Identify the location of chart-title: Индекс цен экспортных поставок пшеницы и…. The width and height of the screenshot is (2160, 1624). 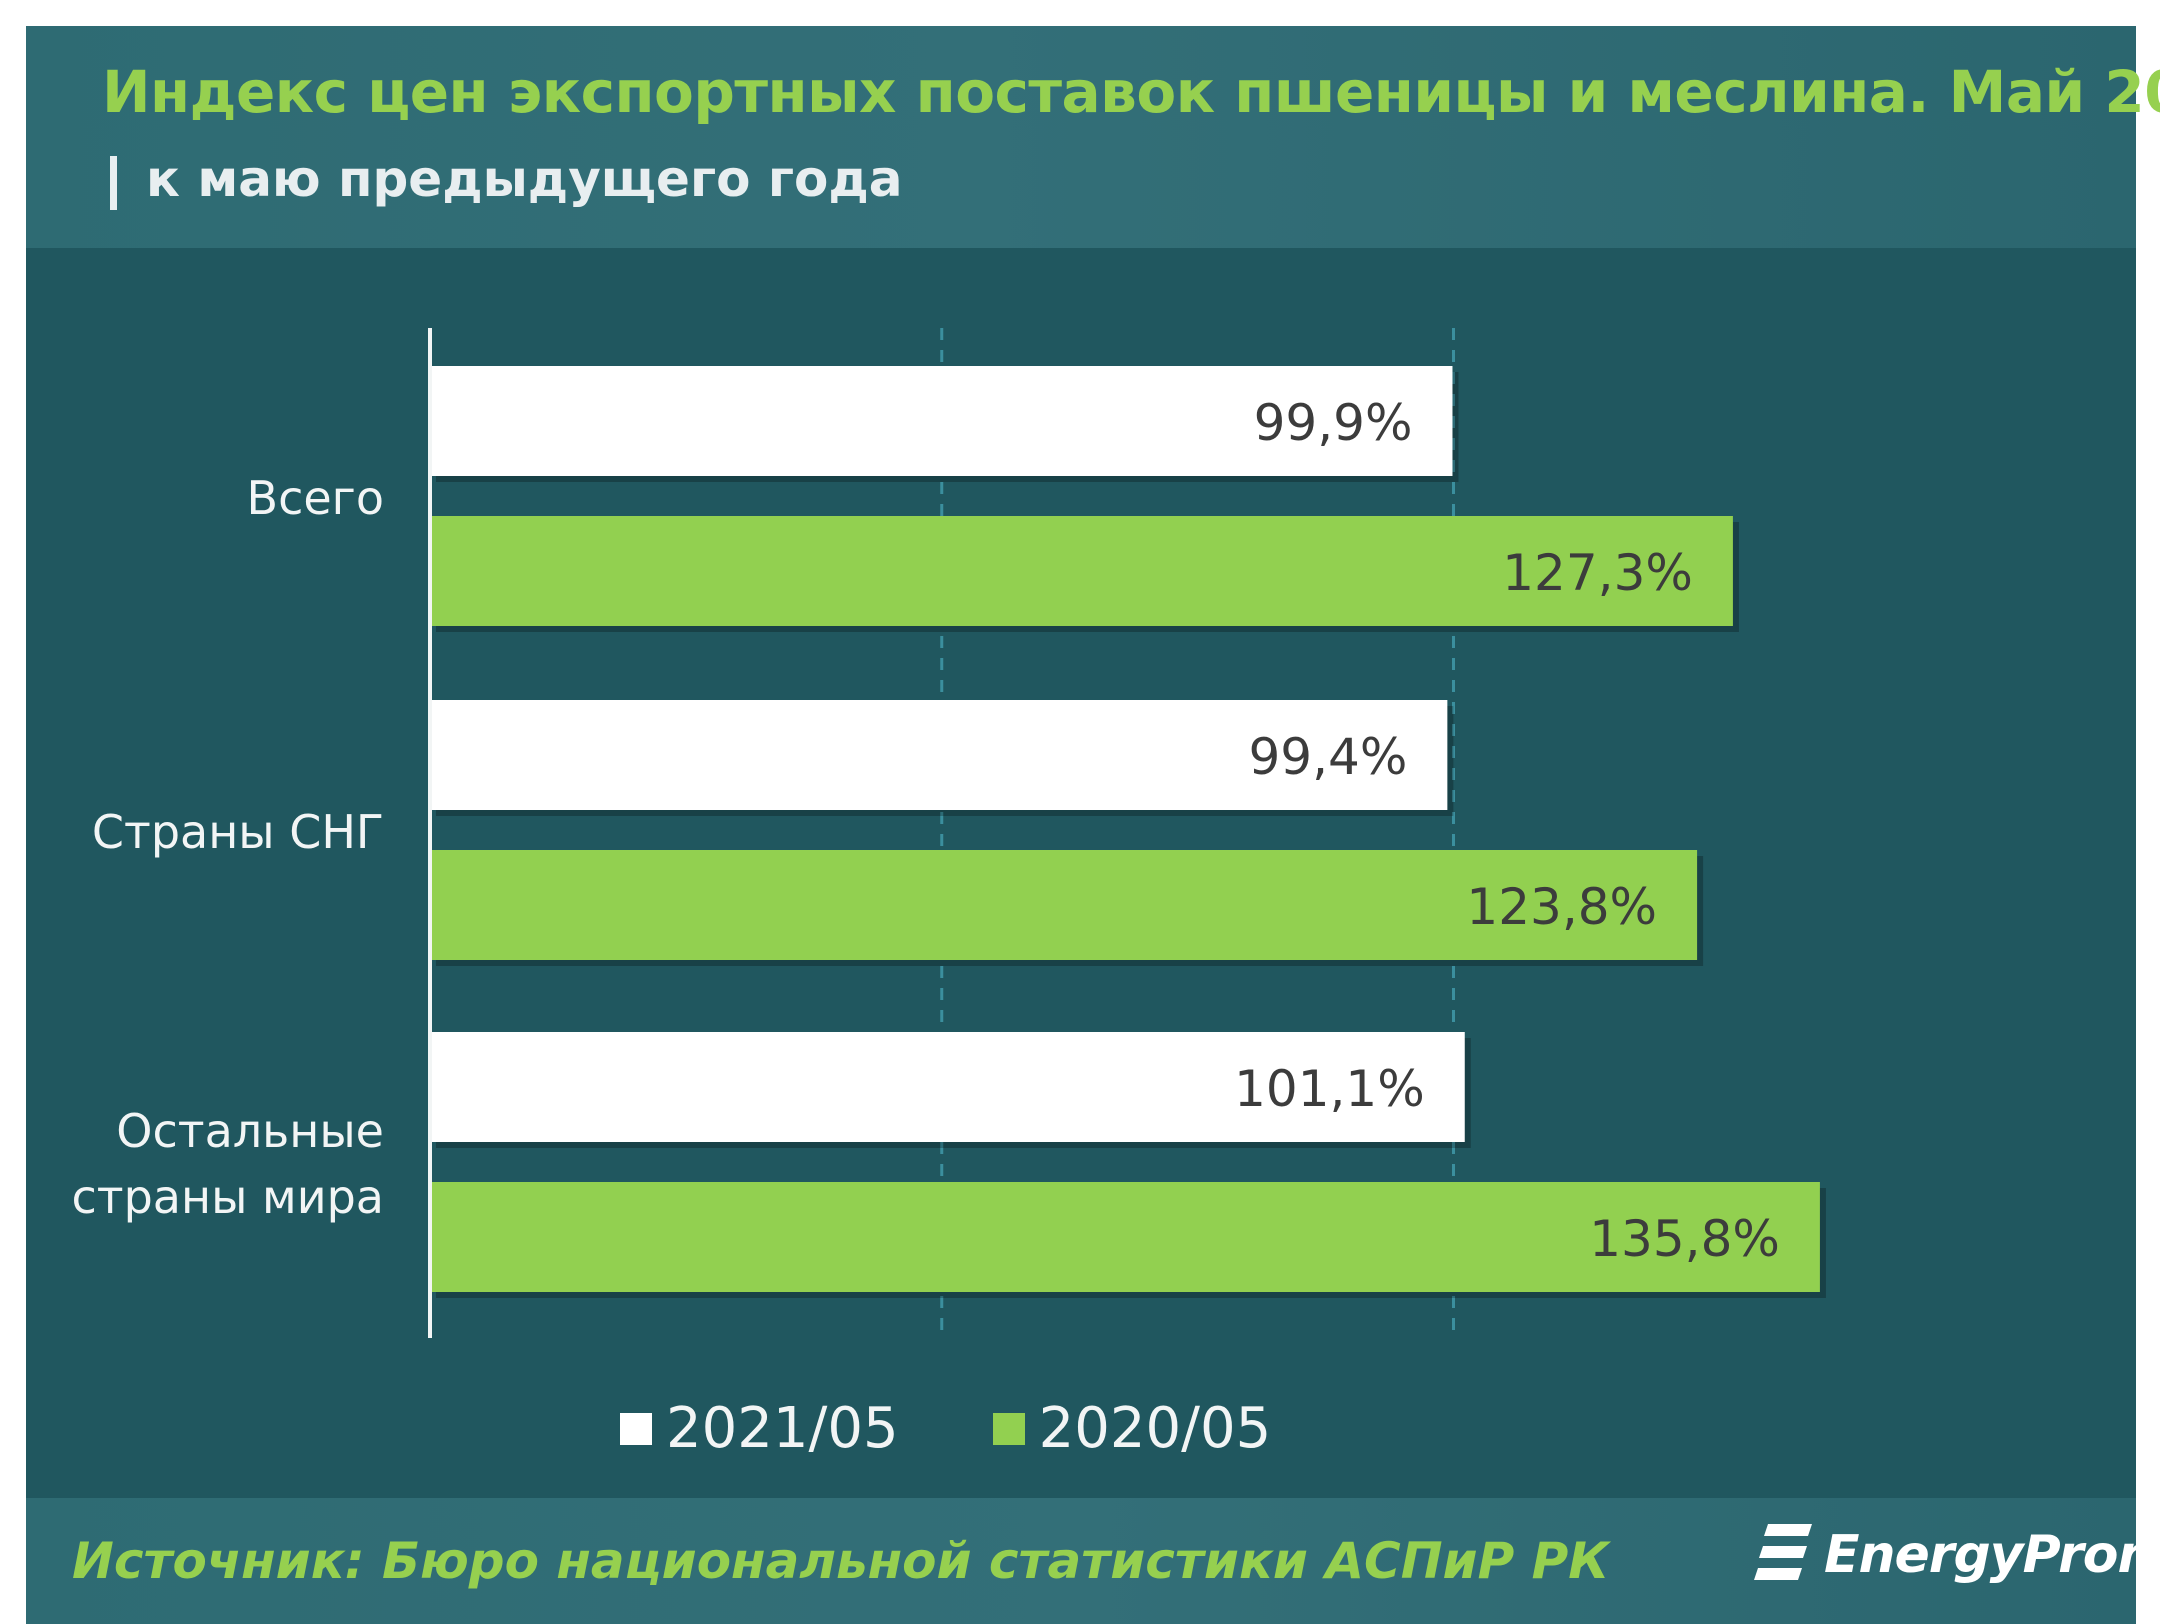
(1131, 92).